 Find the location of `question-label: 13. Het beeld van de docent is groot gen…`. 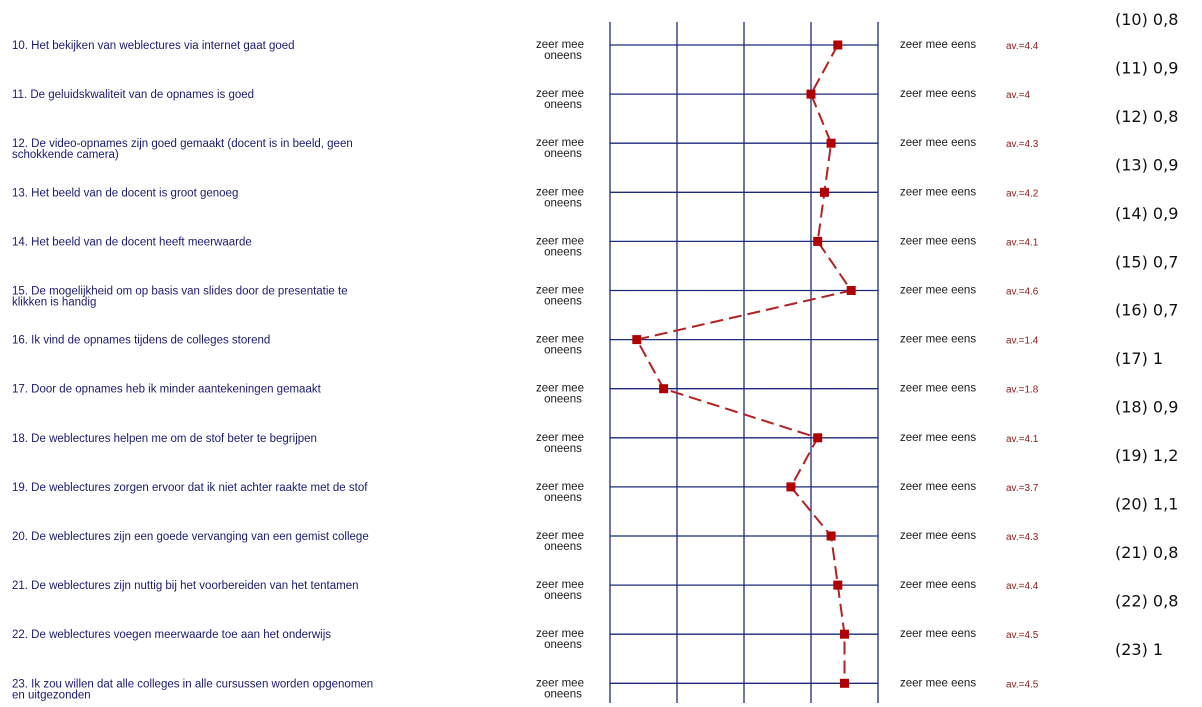

question-label: 13. Het beeld van de docent is groot gen… is located at coordinates (125, 193).